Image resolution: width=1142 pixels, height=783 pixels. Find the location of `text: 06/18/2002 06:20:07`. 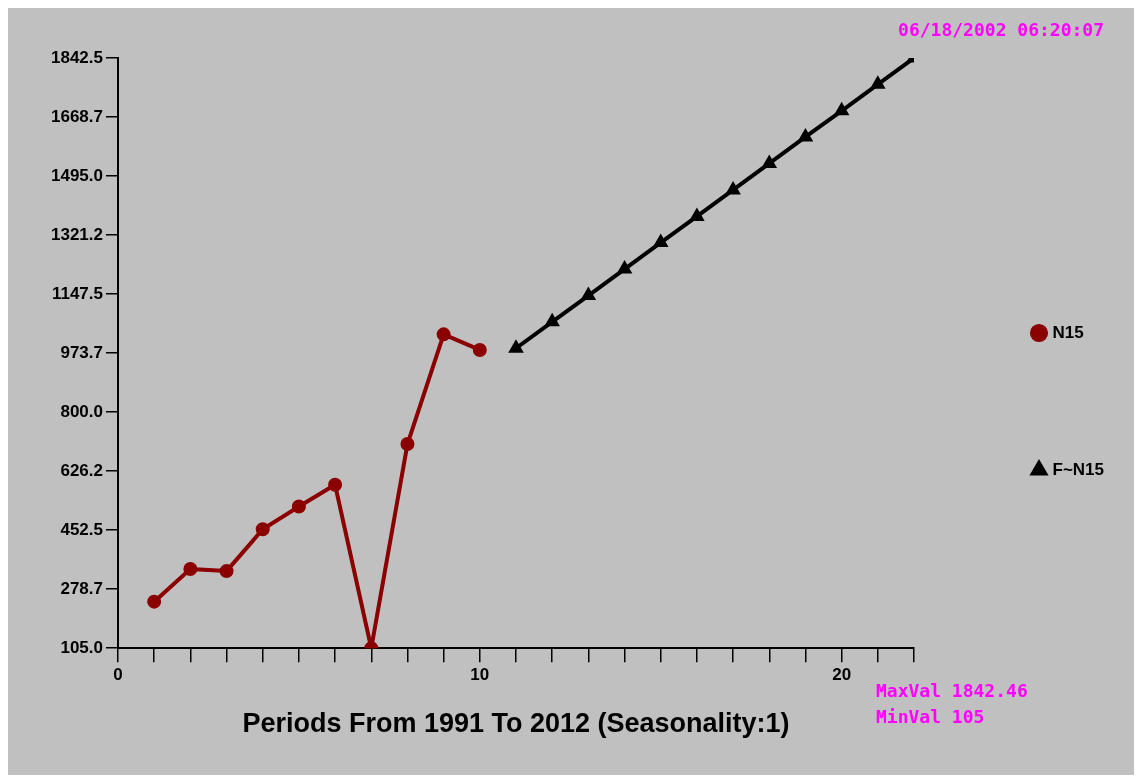

text: 06/18/2002 06:20:07 is located at coordinates (1001, 29).